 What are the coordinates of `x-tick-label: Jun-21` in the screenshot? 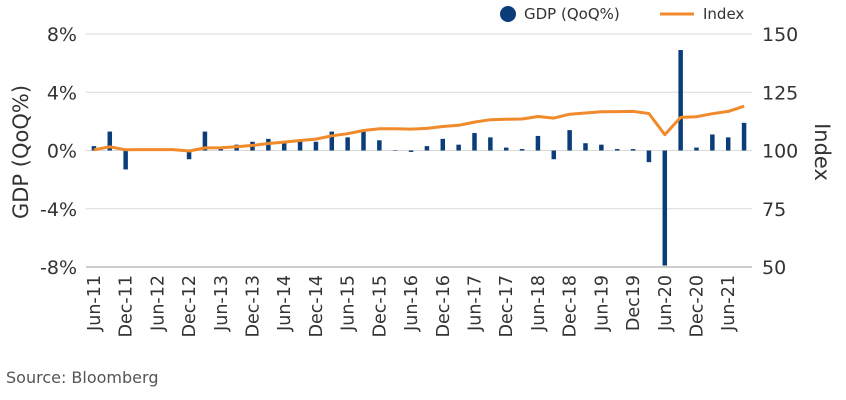 It's located at (729, 303).